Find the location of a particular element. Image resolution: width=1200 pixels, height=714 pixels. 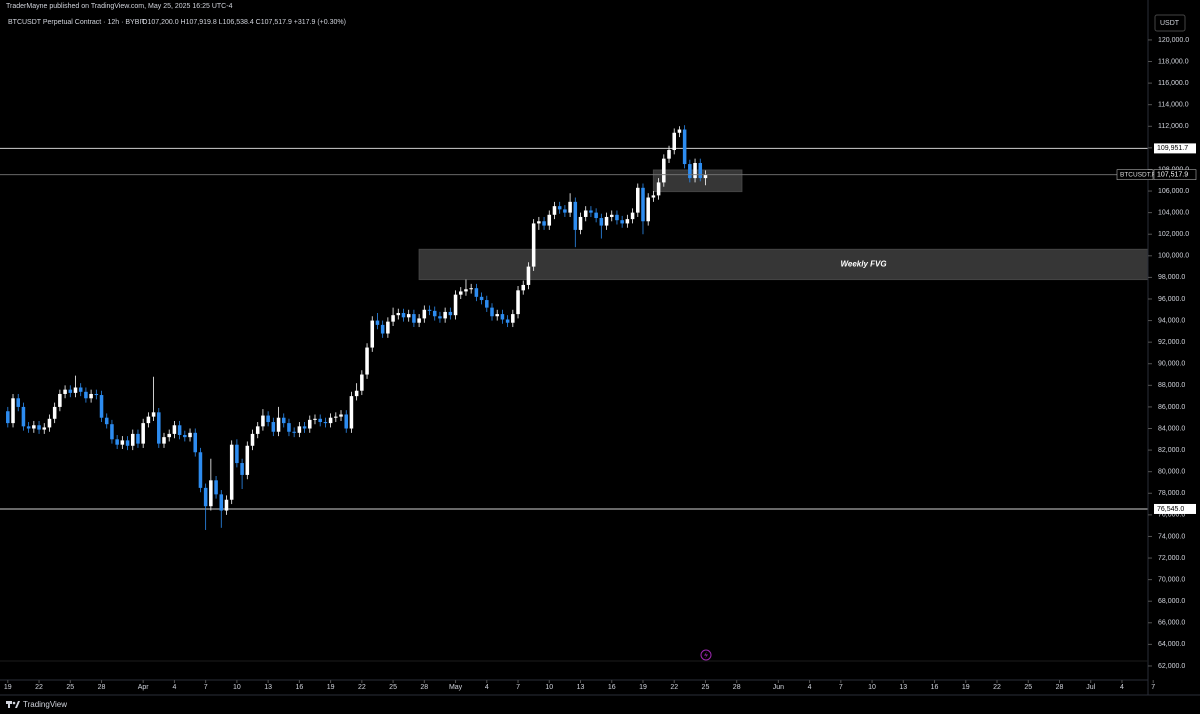

alert-icon is located at coordinates (706, 655).